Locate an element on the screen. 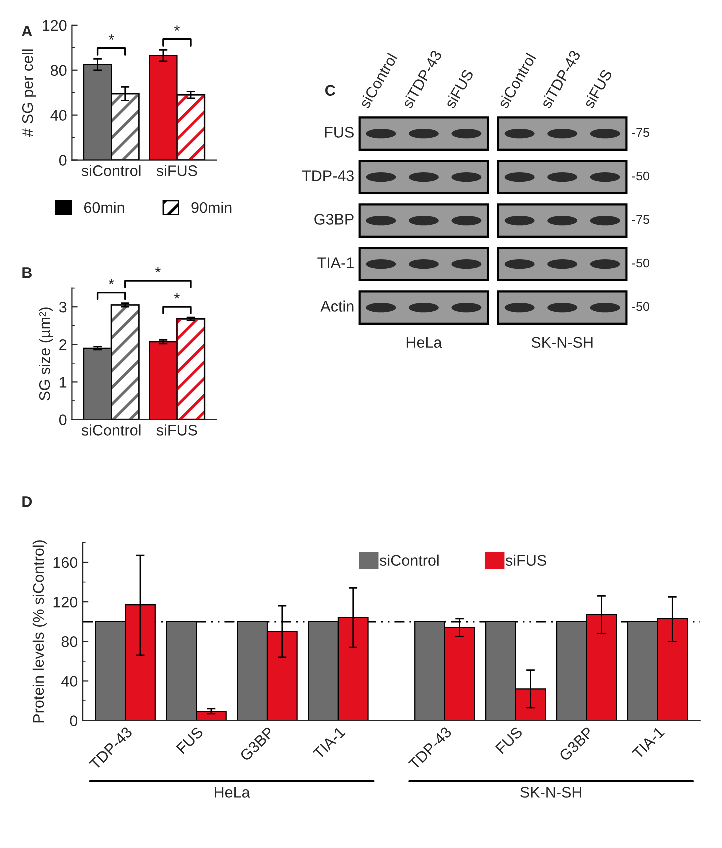  chart-title: B is located at coordinates (27, 273).